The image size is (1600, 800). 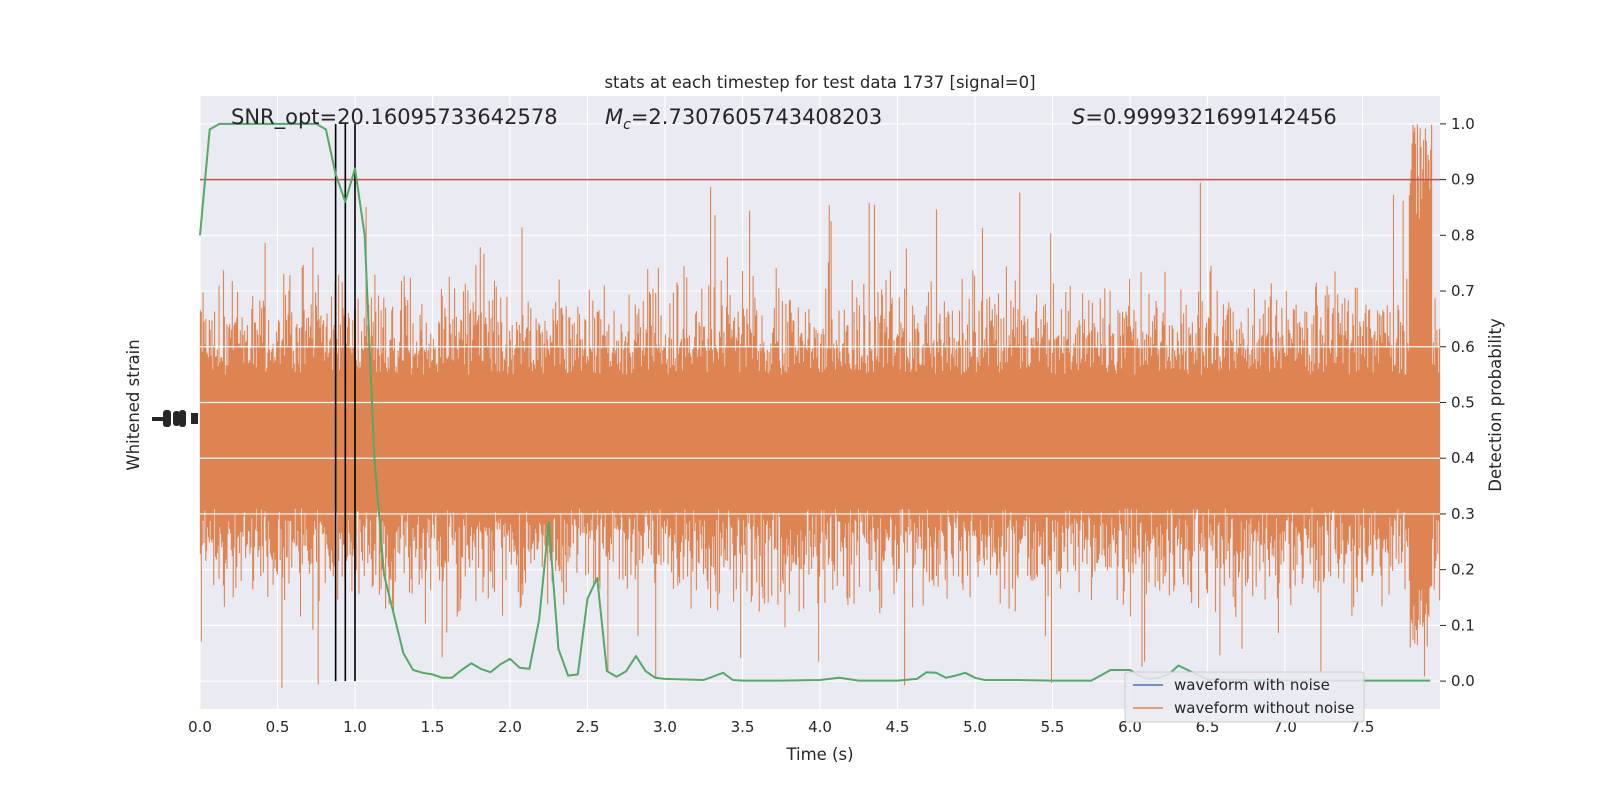 I want to click on y-tick-label: 0.9, so click(x=1463, y=180).